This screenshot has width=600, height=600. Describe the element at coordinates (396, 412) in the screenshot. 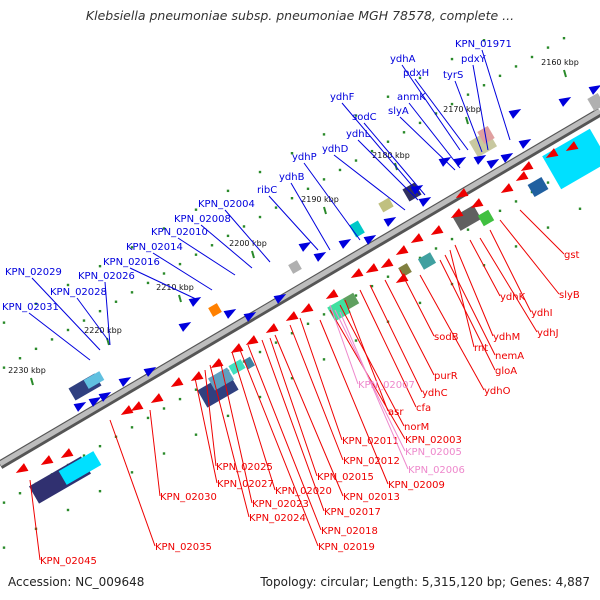

I see `gene-label-asr: asr` at that location.